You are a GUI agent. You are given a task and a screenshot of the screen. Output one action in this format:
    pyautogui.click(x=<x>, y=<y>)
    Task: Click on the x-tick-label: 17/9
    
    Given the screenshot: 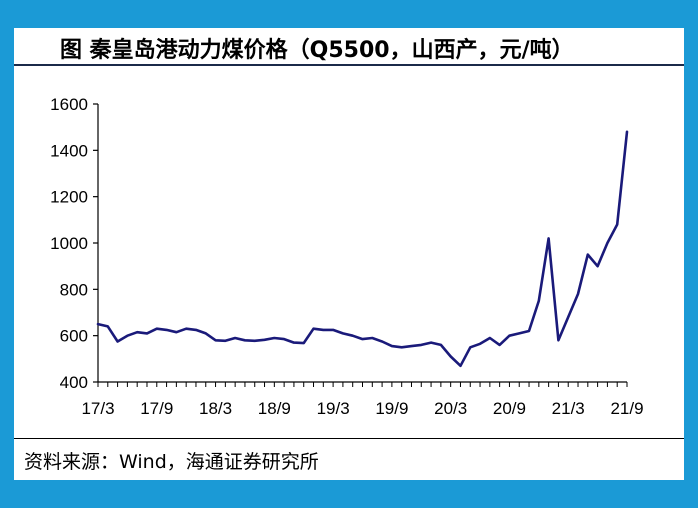 What is the action you would take?
    pyautogui.click(x=156, y=408)
    